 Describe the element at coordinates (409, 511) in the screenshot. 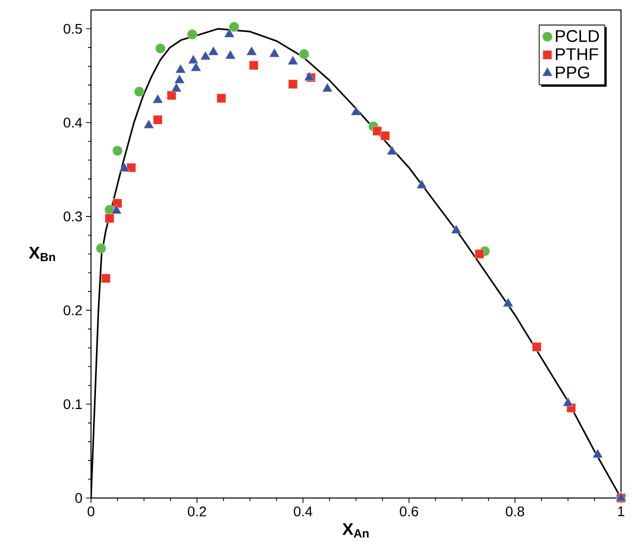

I see `x-tick-label: 0.6` at that location.